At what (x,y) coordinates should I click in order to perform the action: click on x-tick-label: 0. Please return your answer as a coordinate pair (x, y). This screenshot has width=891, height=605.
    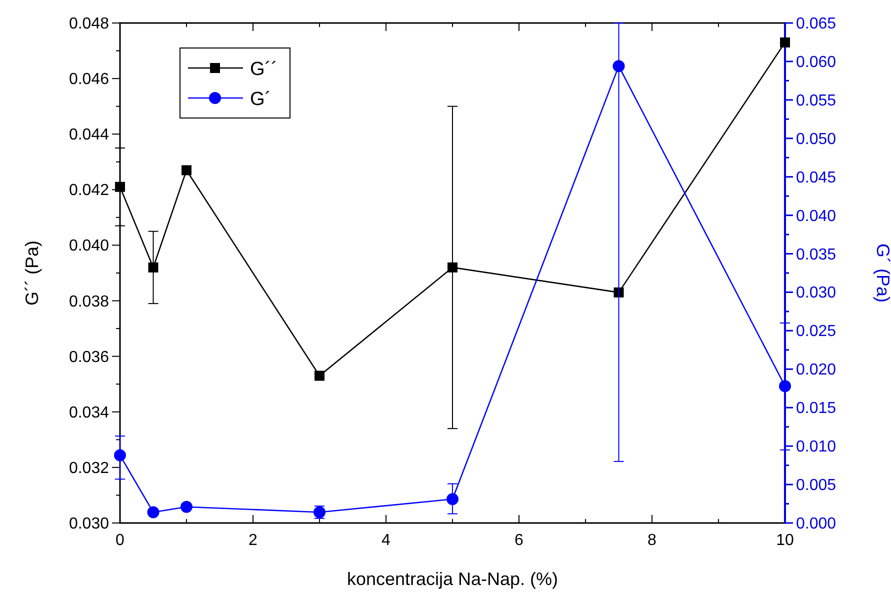
    Looking at the image, I should click on (120, 540).